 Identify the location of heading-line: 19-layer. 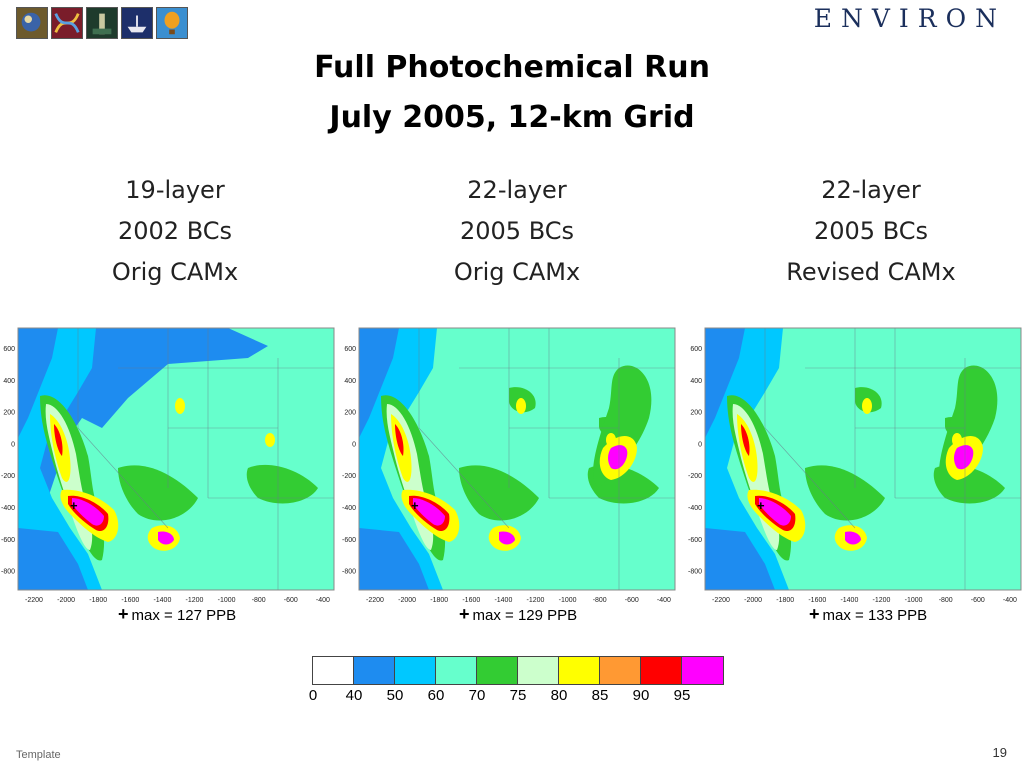
(175, 190).